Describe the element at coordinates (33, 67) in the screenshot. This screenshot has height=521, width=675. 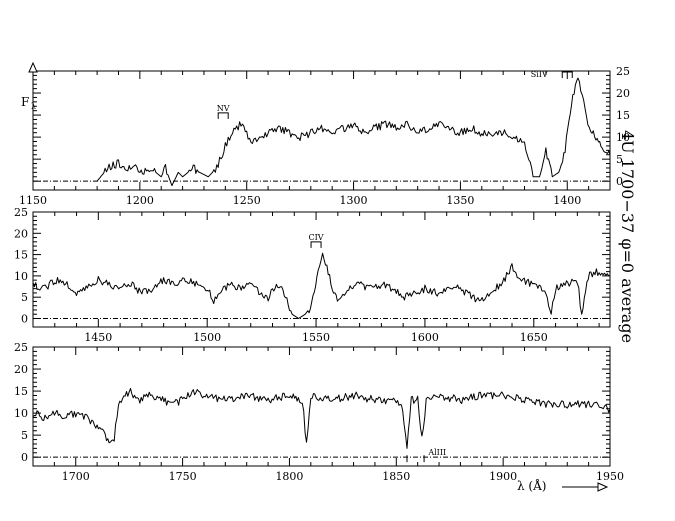
I see `flux-arrow-icon` at that location.